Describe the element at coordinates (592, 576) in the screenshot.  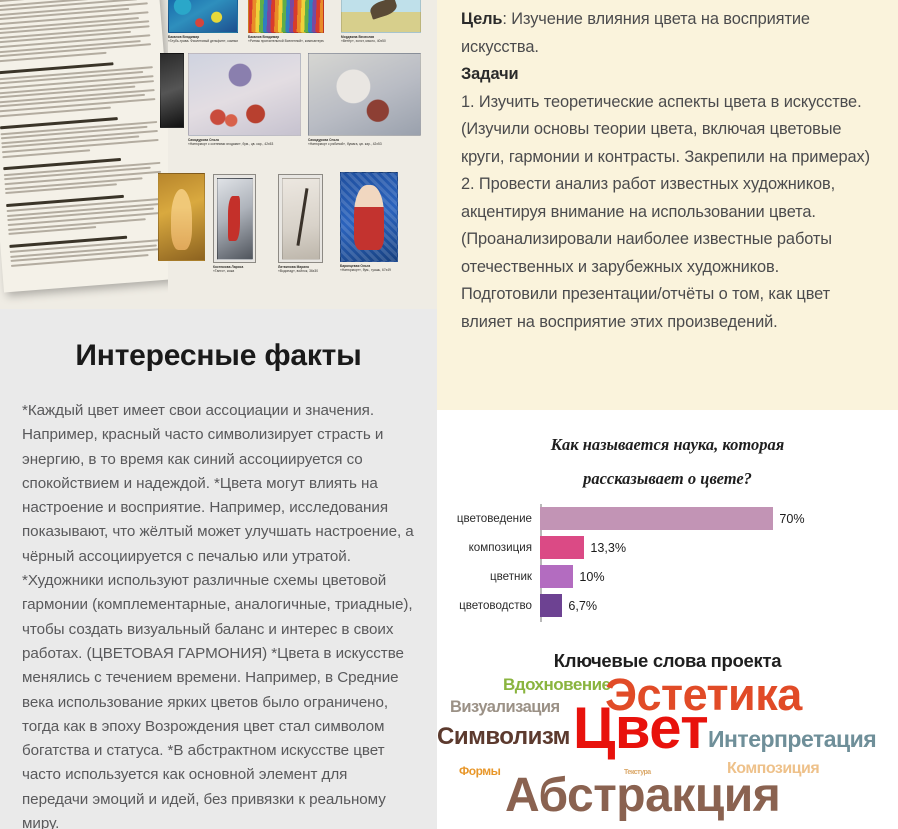
I see `chart-value-label: 10%` at that location.